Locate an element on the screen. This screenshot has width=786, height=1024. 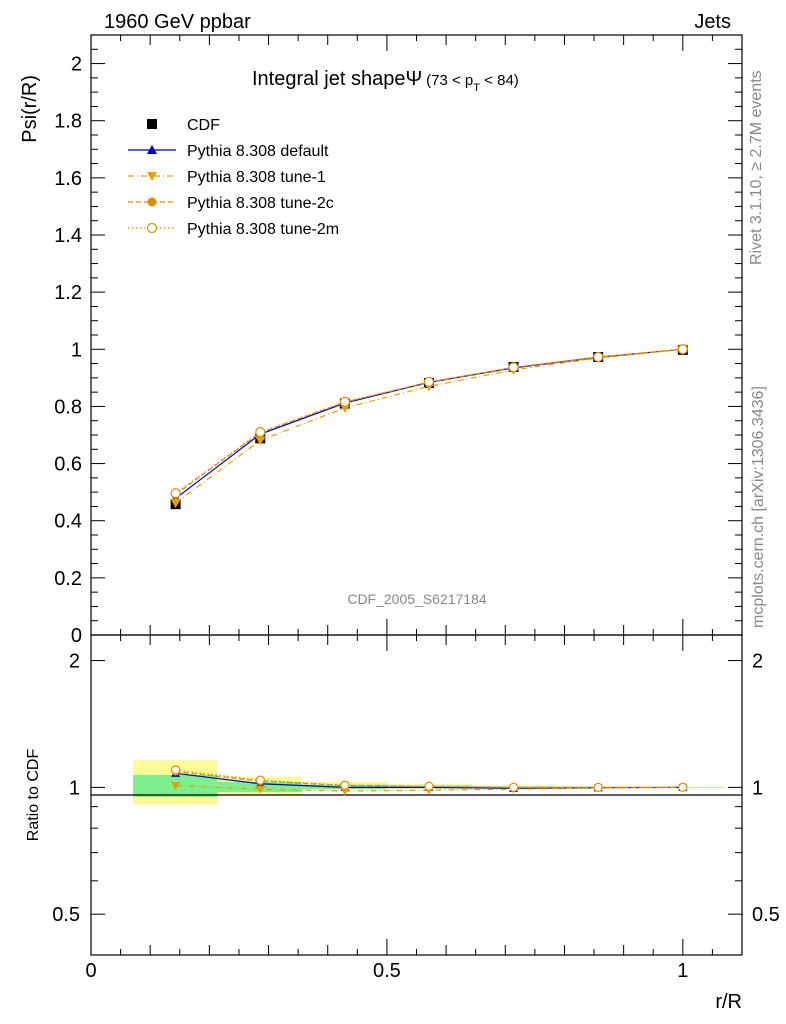
x-tick-label: 0.5 is located at coordinates (387, 971).